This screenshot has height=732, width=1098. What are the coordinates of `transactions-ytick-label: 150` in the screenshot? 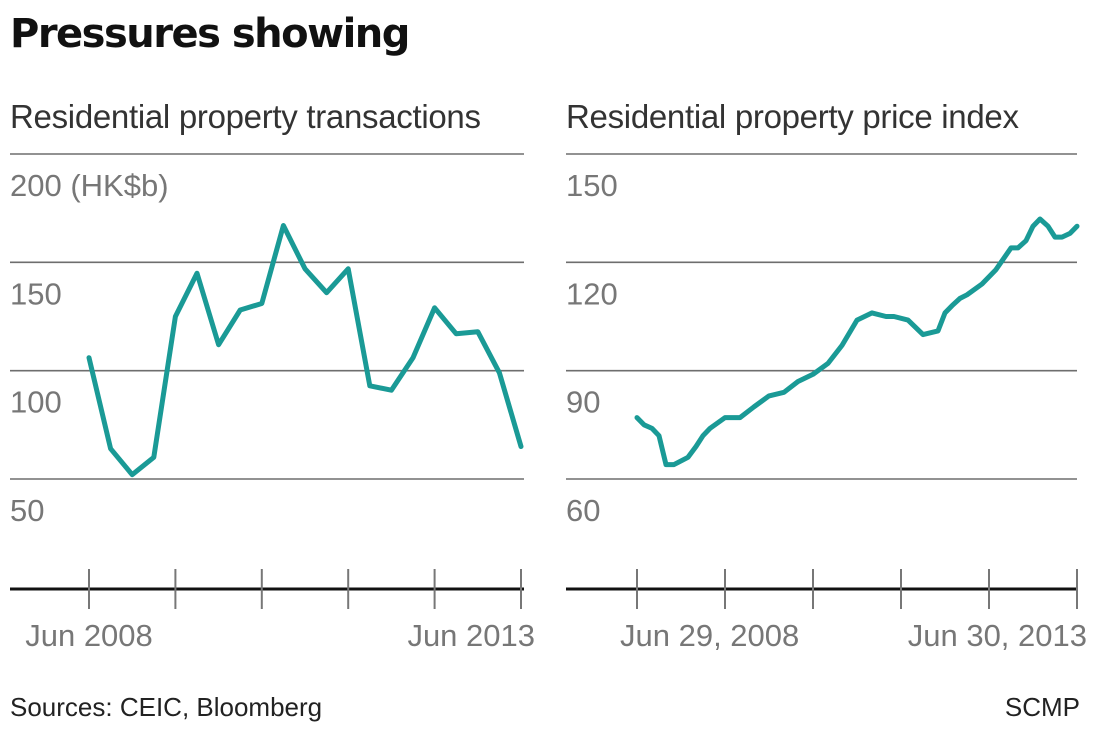 It's located at (36, 293).